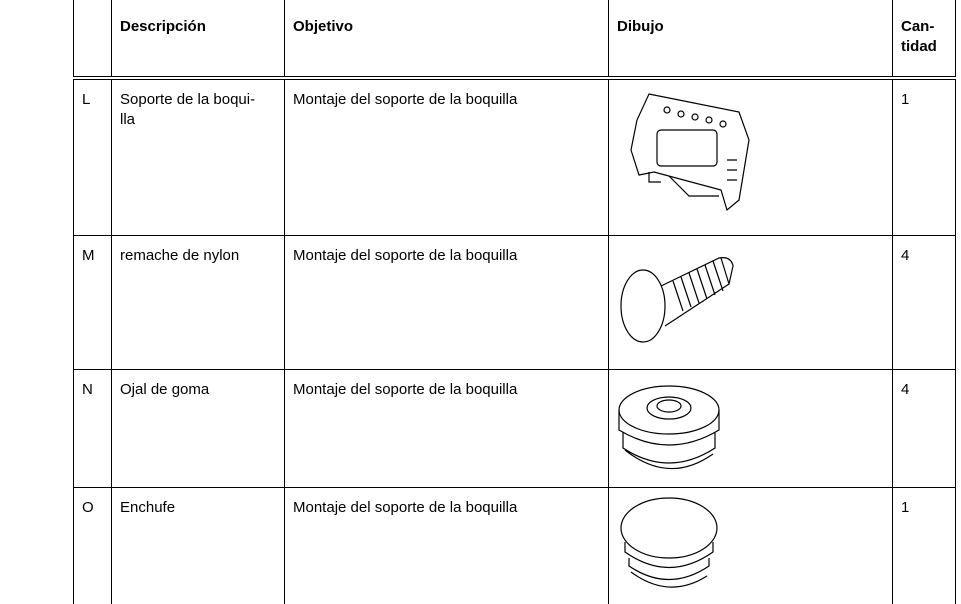 This screenshot has height=604, width=961. Describe the element at coordinates (198, 428) in the screenshot. I see `description-cell: Ojal de goma` at that location.